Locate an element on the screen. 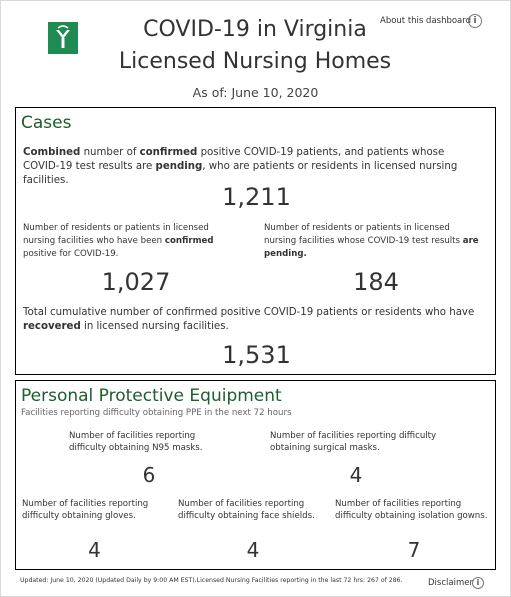 This screenshot has width=511, height=597. n95-count: 6 is located at coordinates (149, 475).